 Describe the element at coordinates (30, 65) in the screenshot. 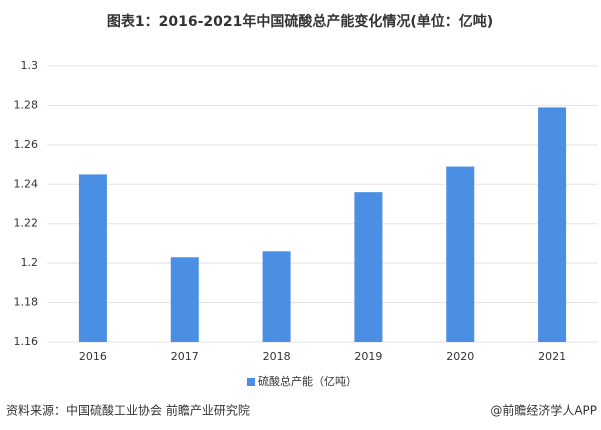

I see `y-tick-label: 1.3` at that location.